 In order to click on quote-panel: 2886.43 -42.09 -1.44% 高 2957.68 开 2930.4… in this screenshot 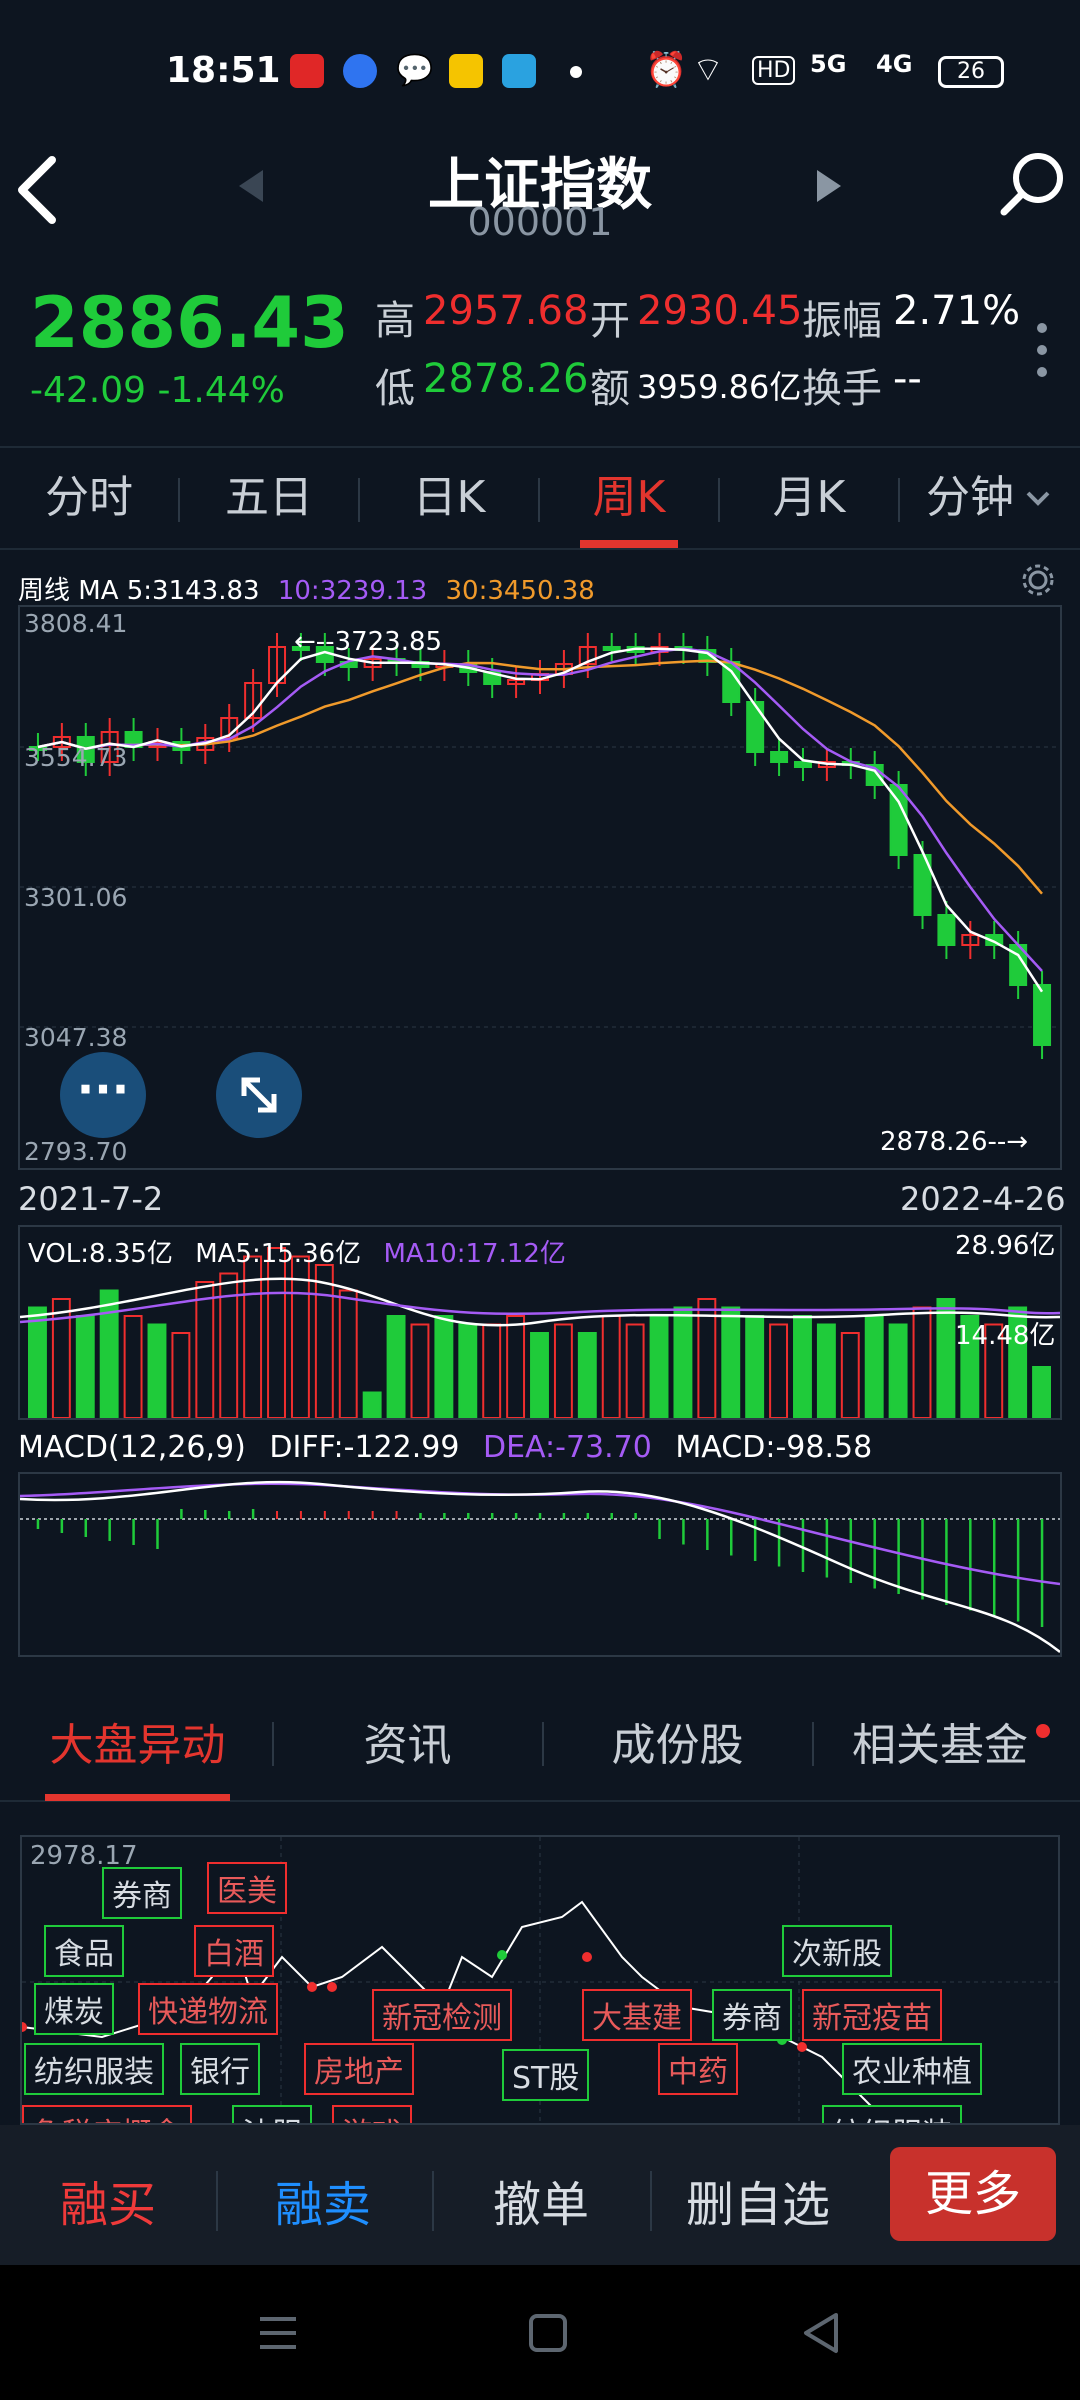, I will do `click(540, 357)`.